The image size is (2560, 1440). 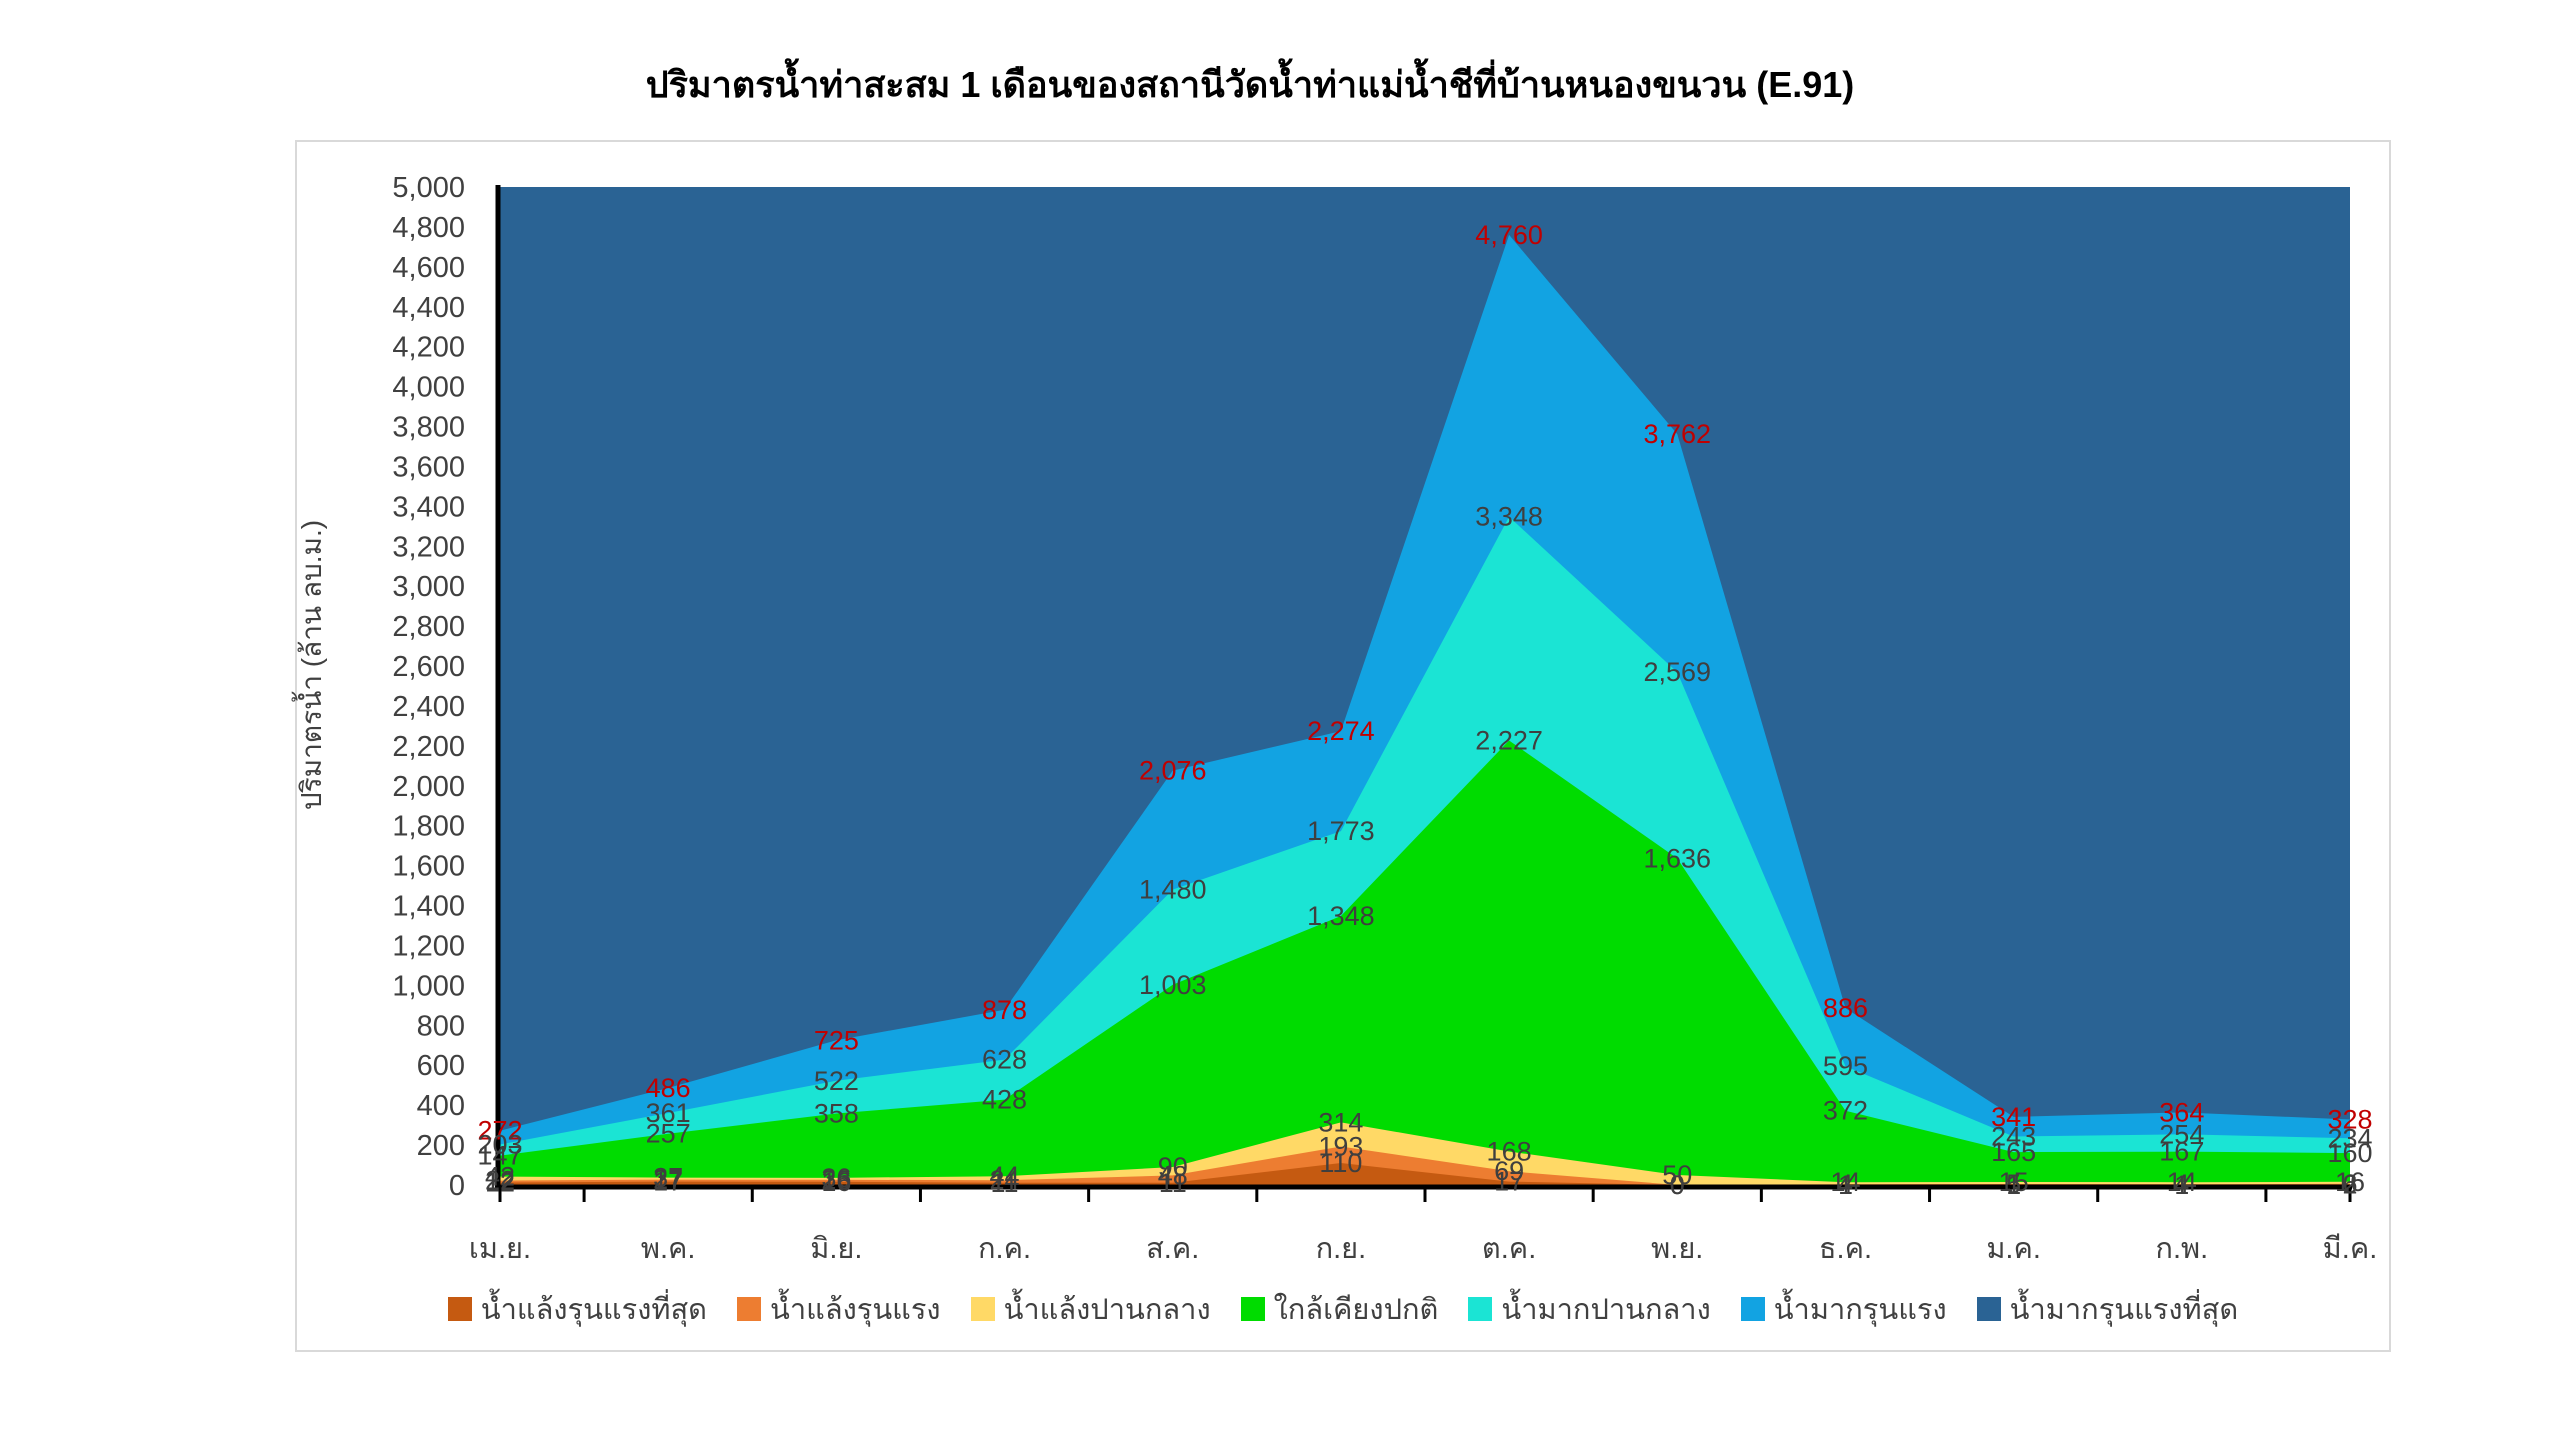 What do you see at coordinates (1340, 1163) in the screenshot?
I see `data-label-น้ำแล้งรุนแรงที่สุด: 110` at bounding box center [1340, 1163].